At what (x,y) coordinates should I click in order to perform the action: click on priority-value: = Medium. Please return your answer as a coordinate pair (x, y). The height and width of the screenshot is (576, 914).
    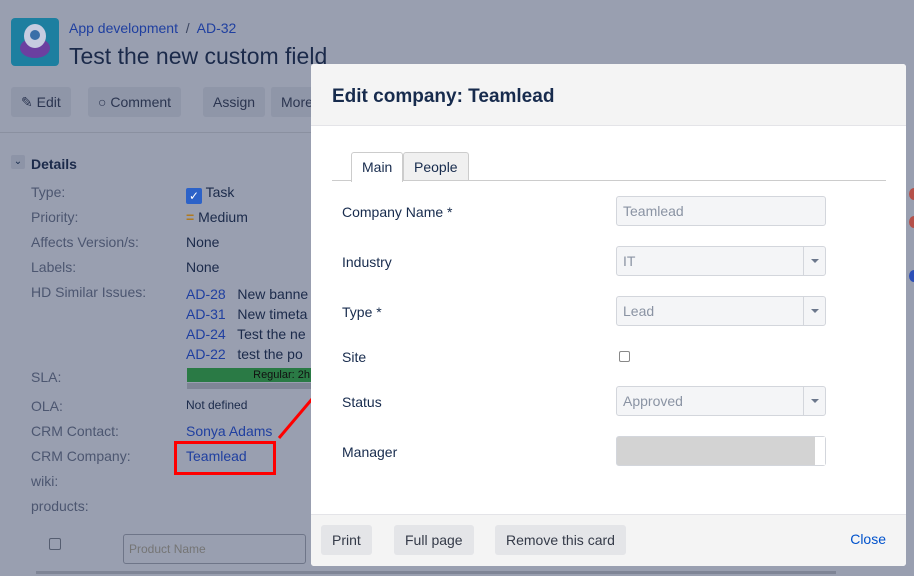
    Looking at the image, I should click on (217, 217).